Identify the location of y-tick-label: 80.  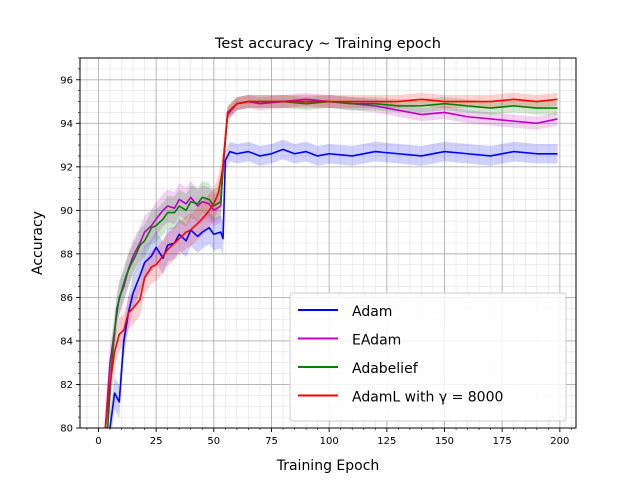
(66, 429).